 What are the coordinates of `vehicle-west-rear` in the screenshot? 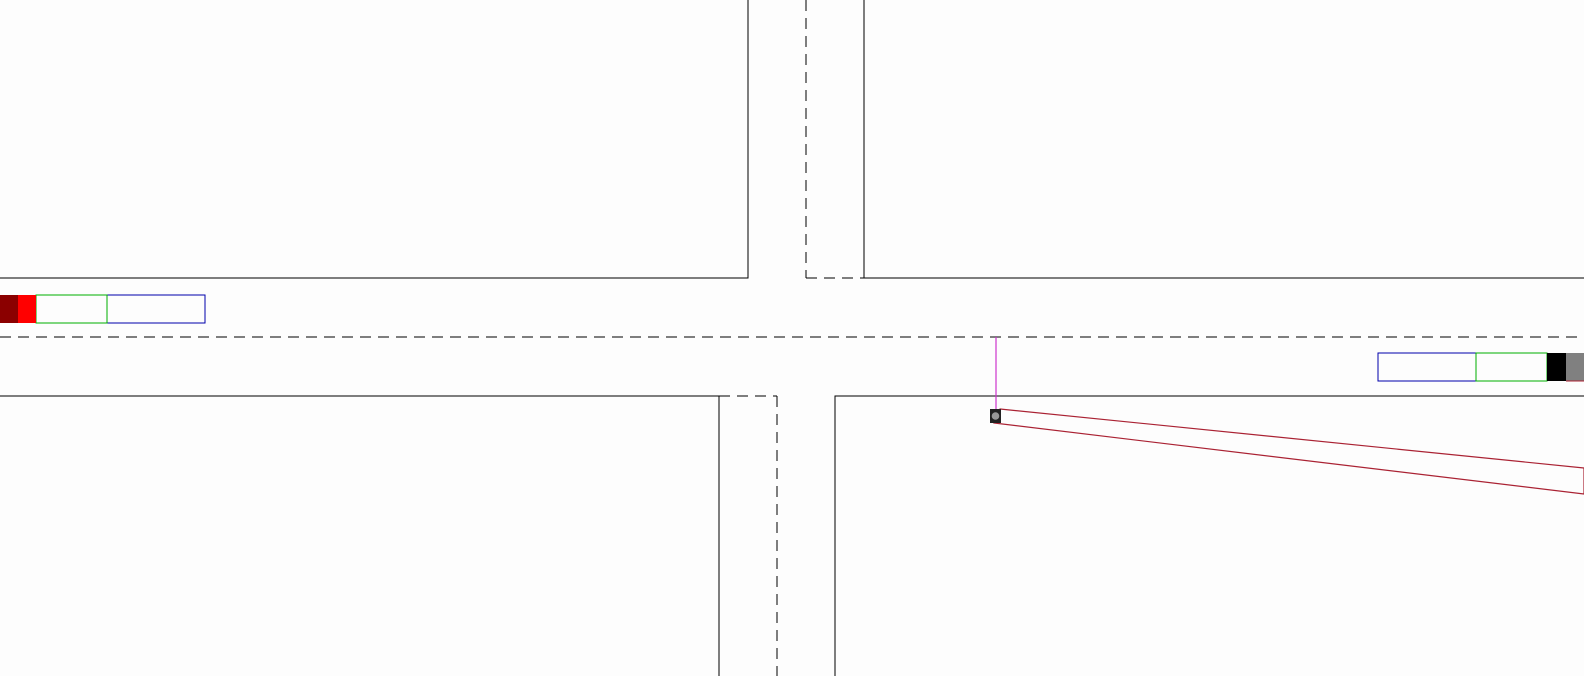 It's located at (9, 309).